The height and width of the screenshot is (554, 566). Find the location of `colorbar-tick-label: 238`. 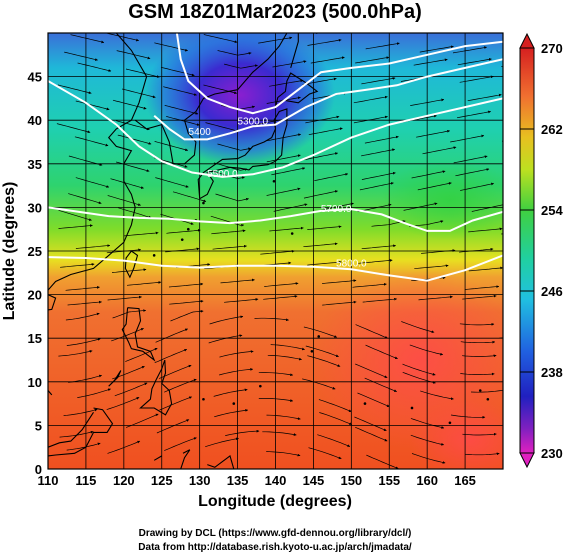

colorbar-tick-label: 238 is located at coordinates (552, 372).